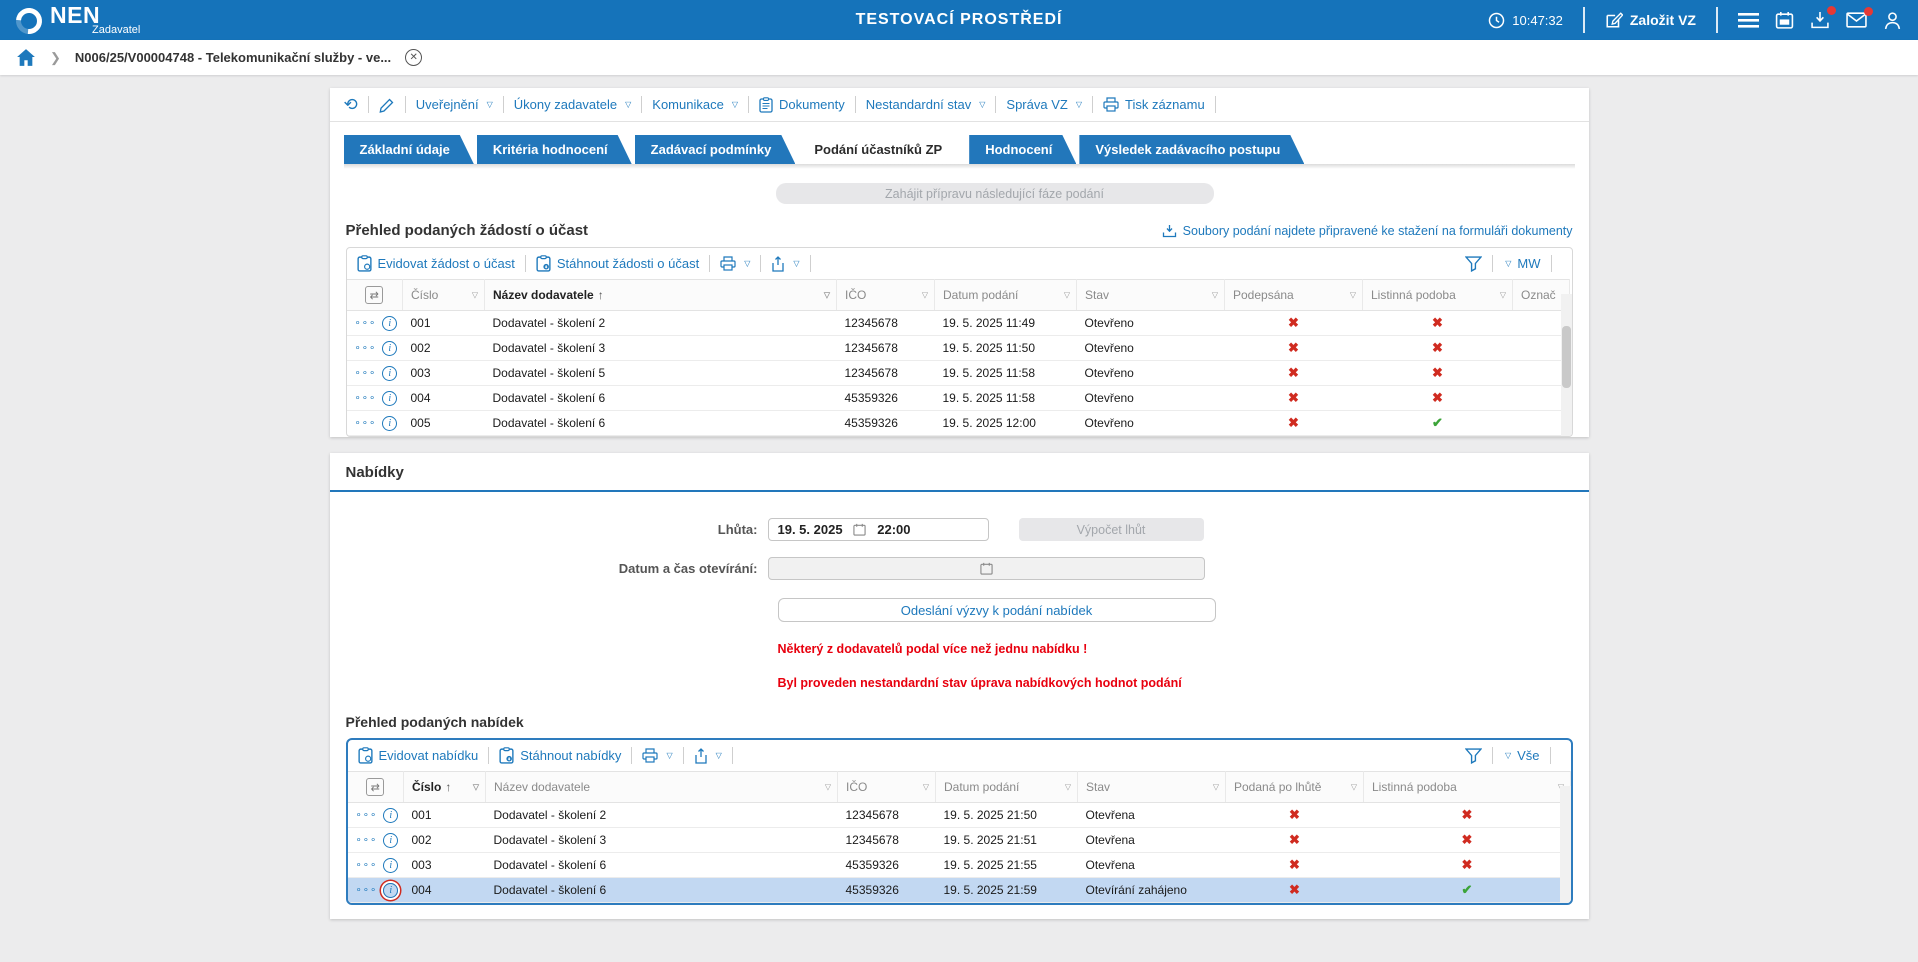 Image resolution: width=1918 pixels, height=962 pixels. Describe the element at coordinates (1523, 263) in the screenshot. I see `grid-view-selector: ▽ MW` at that location.